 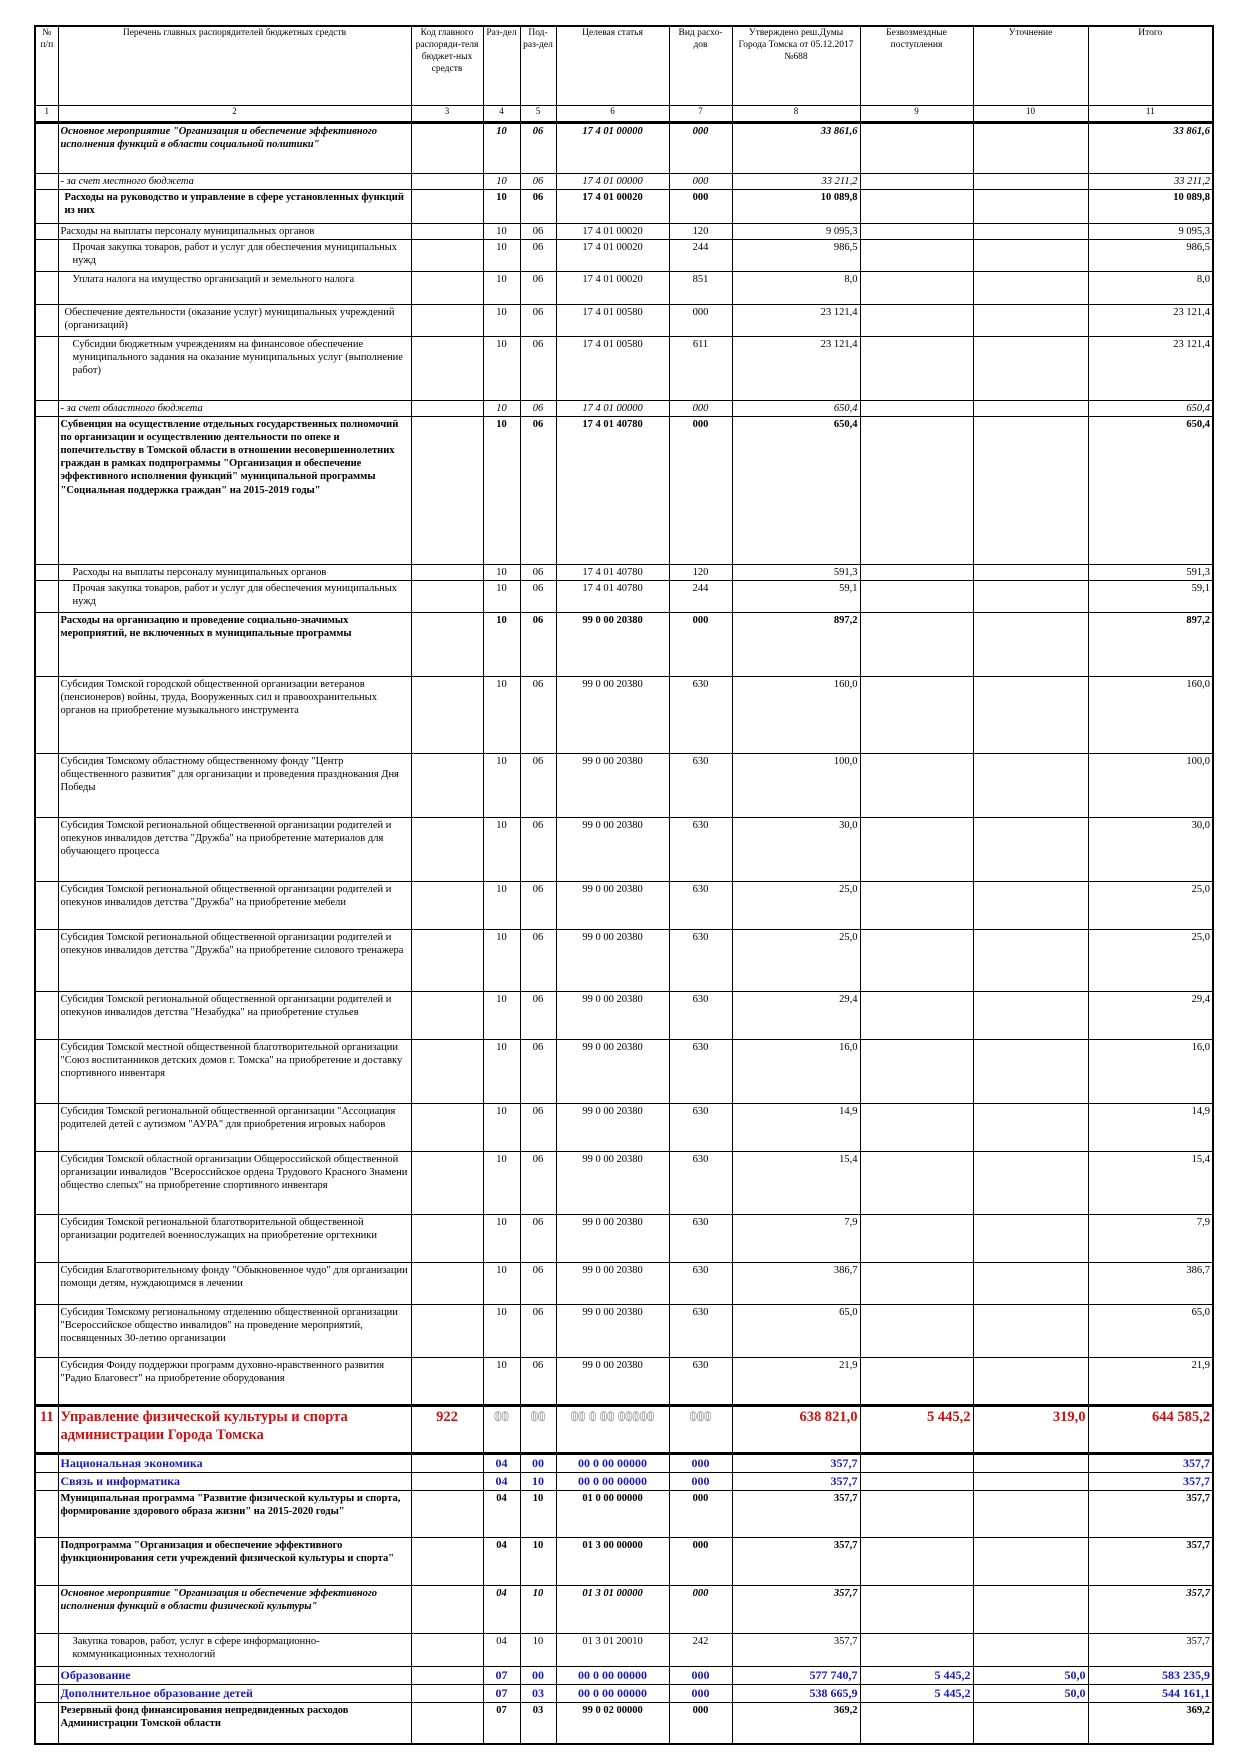 I want to click on cell: 000, so click(x=700, y=644).